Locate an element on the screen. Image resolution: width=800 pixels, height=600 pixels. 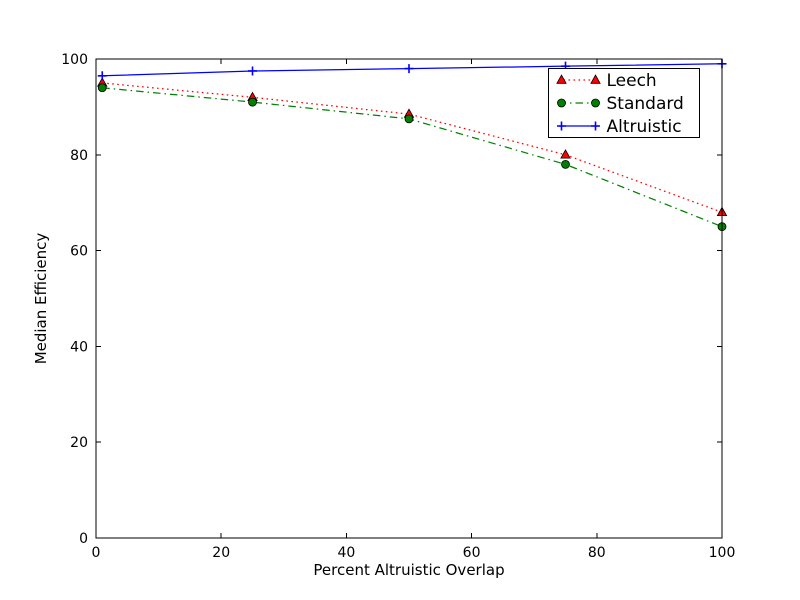
x-tick-label: 60 is located at coordinates (472, 553).